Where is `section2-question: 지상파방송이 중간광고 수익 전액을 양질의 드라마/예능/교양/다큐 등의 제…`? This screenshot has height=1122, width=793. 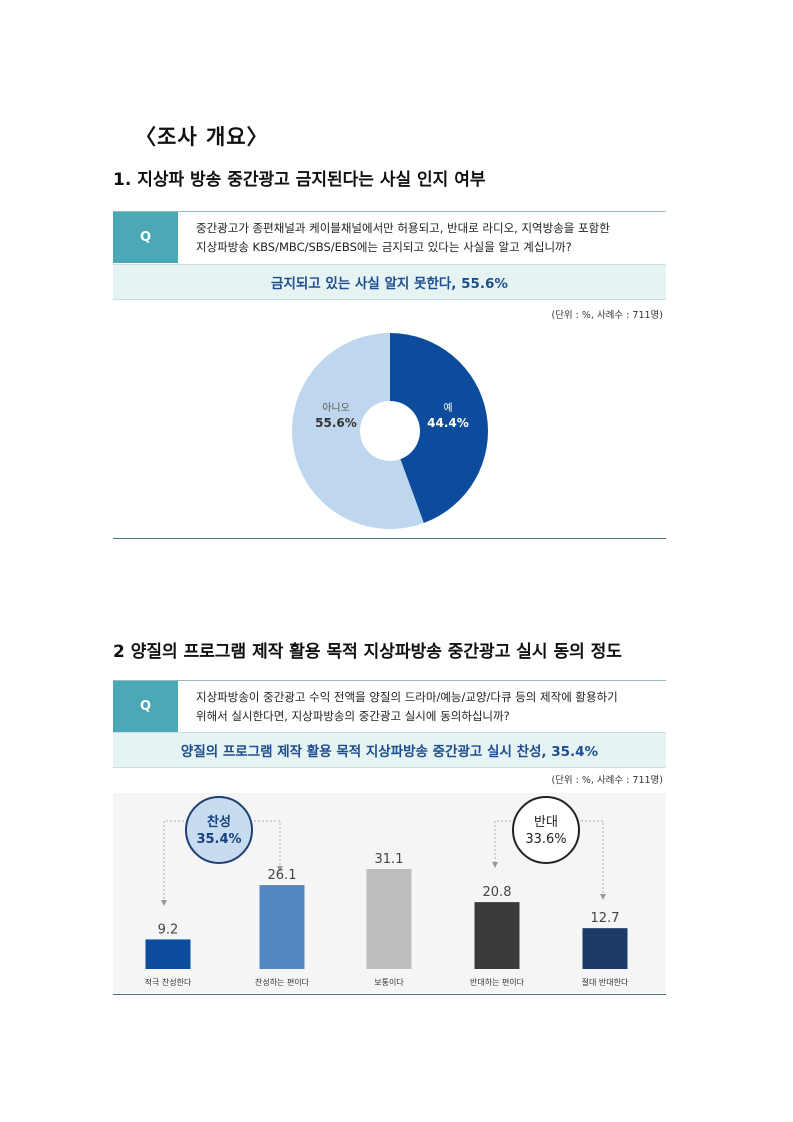 section2-question: 지상파방송이 중간광고 수익 전액을 양질의 드라마/예능/교양/다큐 등의 제… is located at coordinates (422, 706).